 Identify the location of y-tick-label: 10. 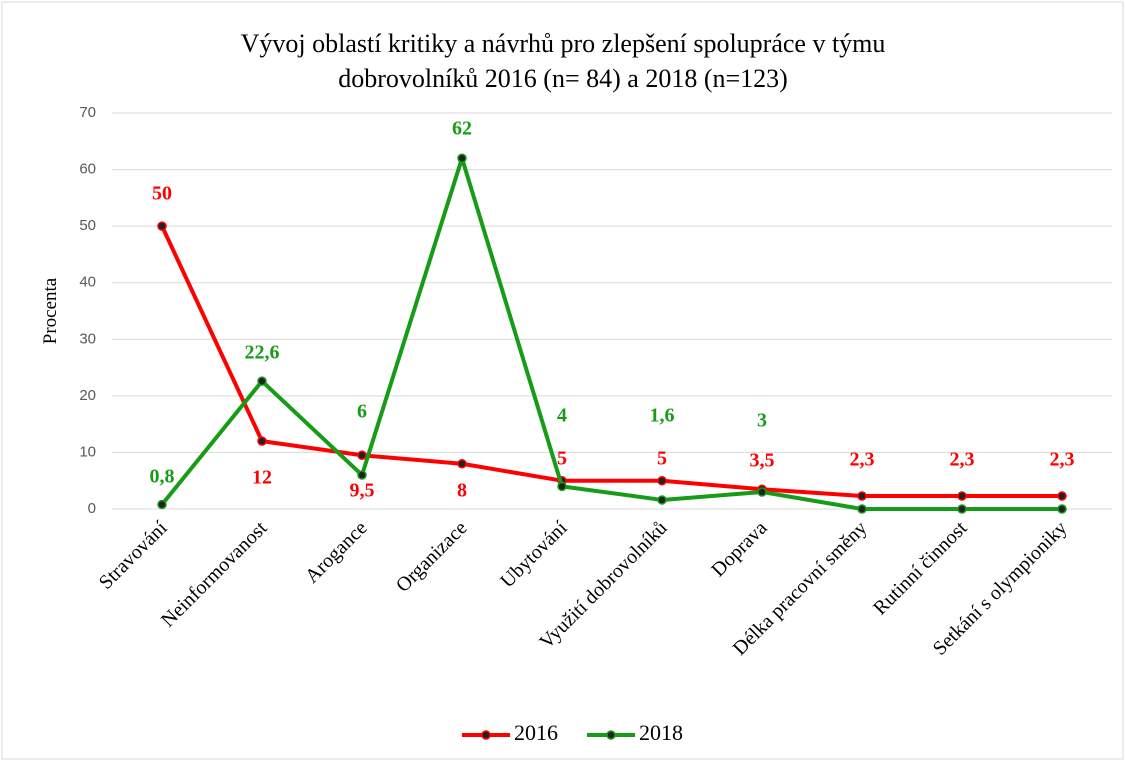
(87, 451).